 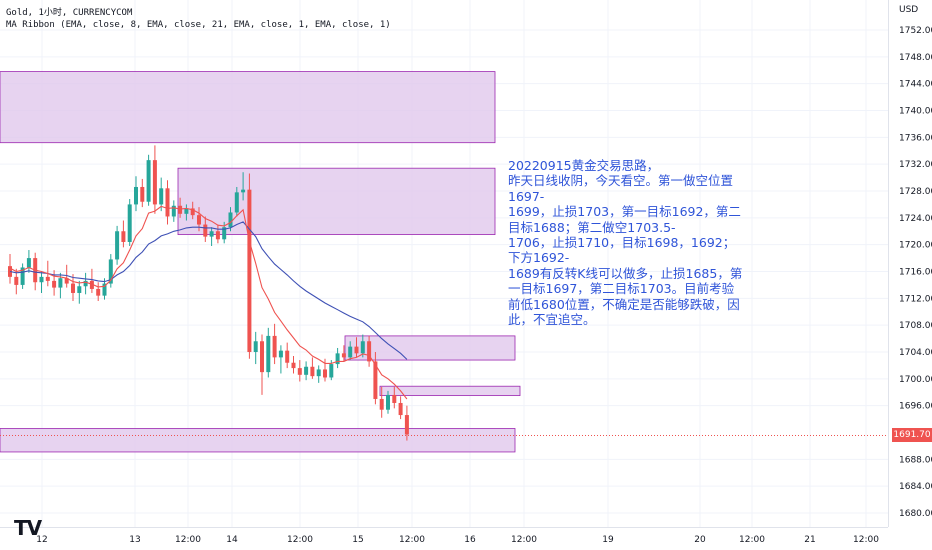 I want to click on time-tick-label: 19, so click(x=608, y=540).